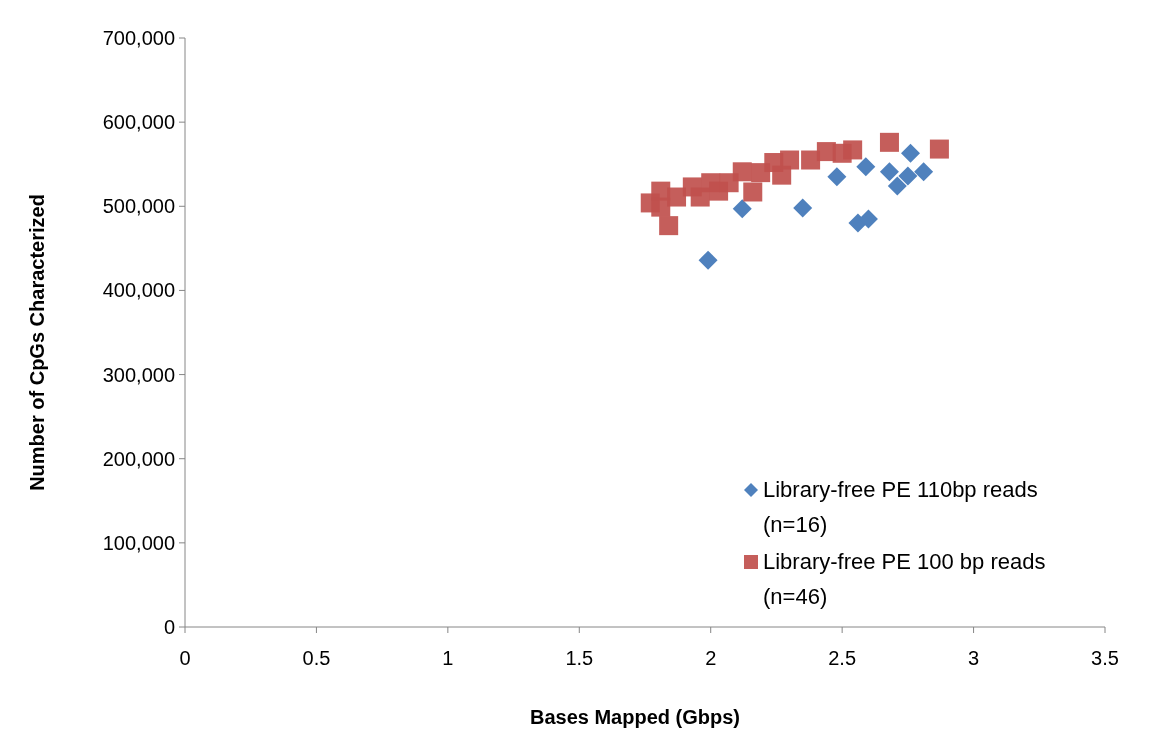 This screenshot has width=1152, height=744. Describe the element at coordinates (316, 658) in the screenshot. I see `x-tick-label: 0.5` at that location.